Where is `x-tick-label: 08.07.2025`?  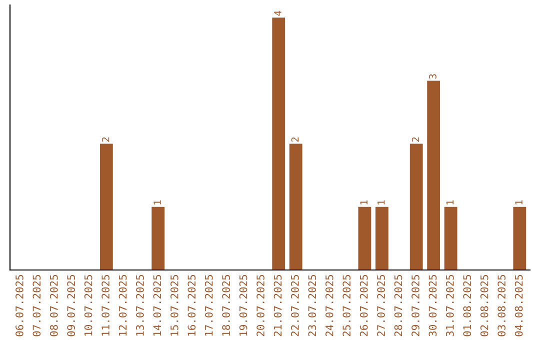 x-tick-label: 08.07.2025 is located at coordinates (54, 305).